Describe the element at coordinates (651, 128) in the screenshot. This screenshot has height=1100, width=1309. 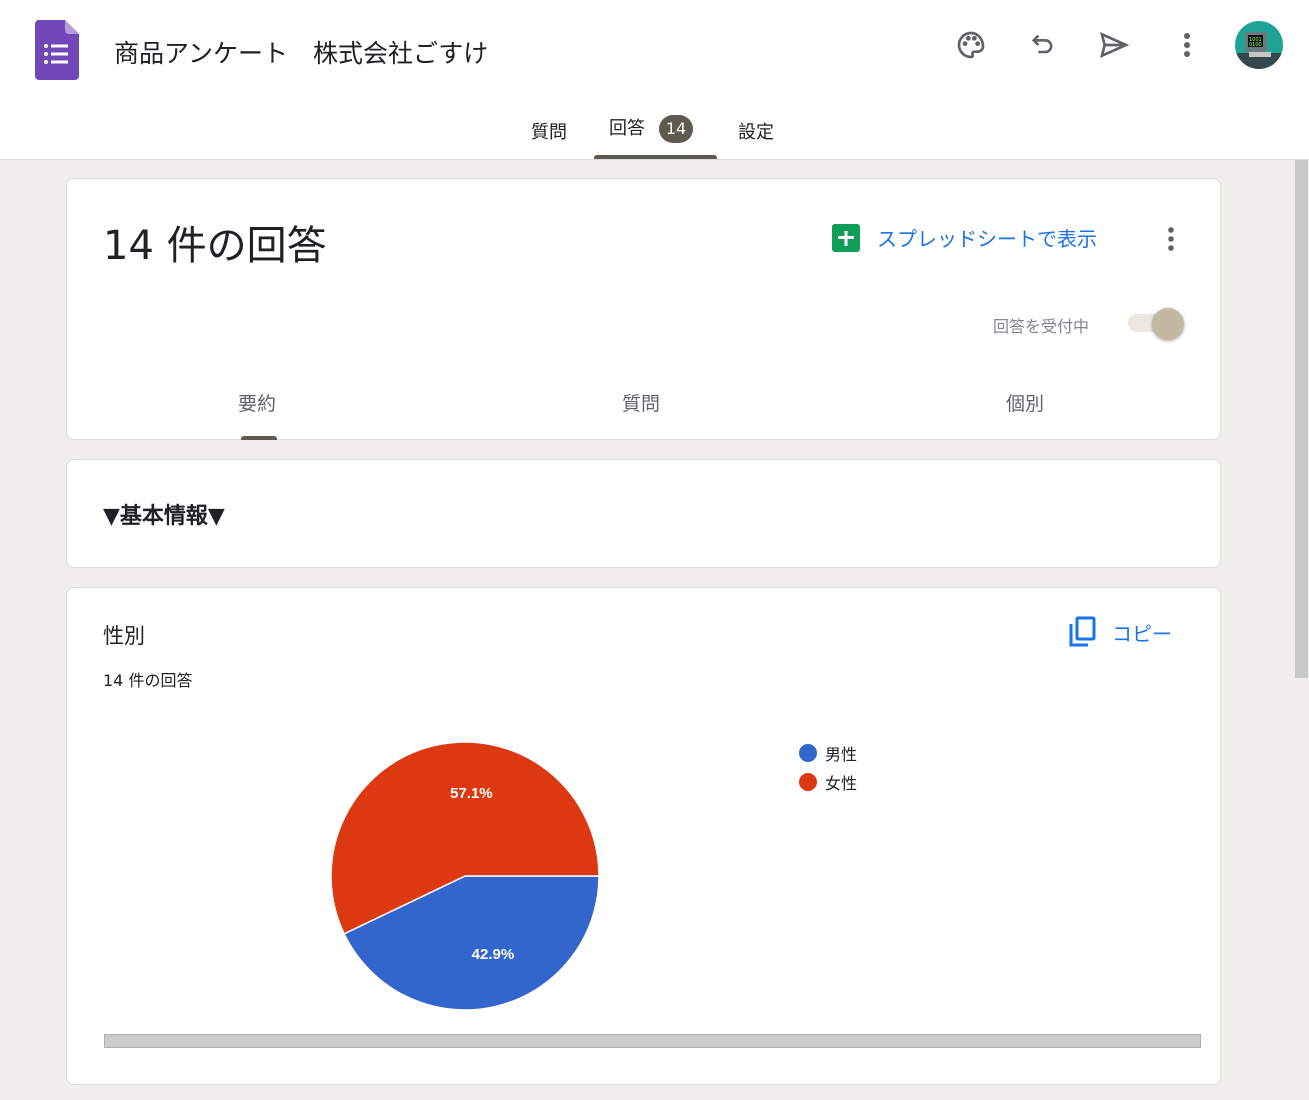
I see `tab-responses: 回答 14` at that location.